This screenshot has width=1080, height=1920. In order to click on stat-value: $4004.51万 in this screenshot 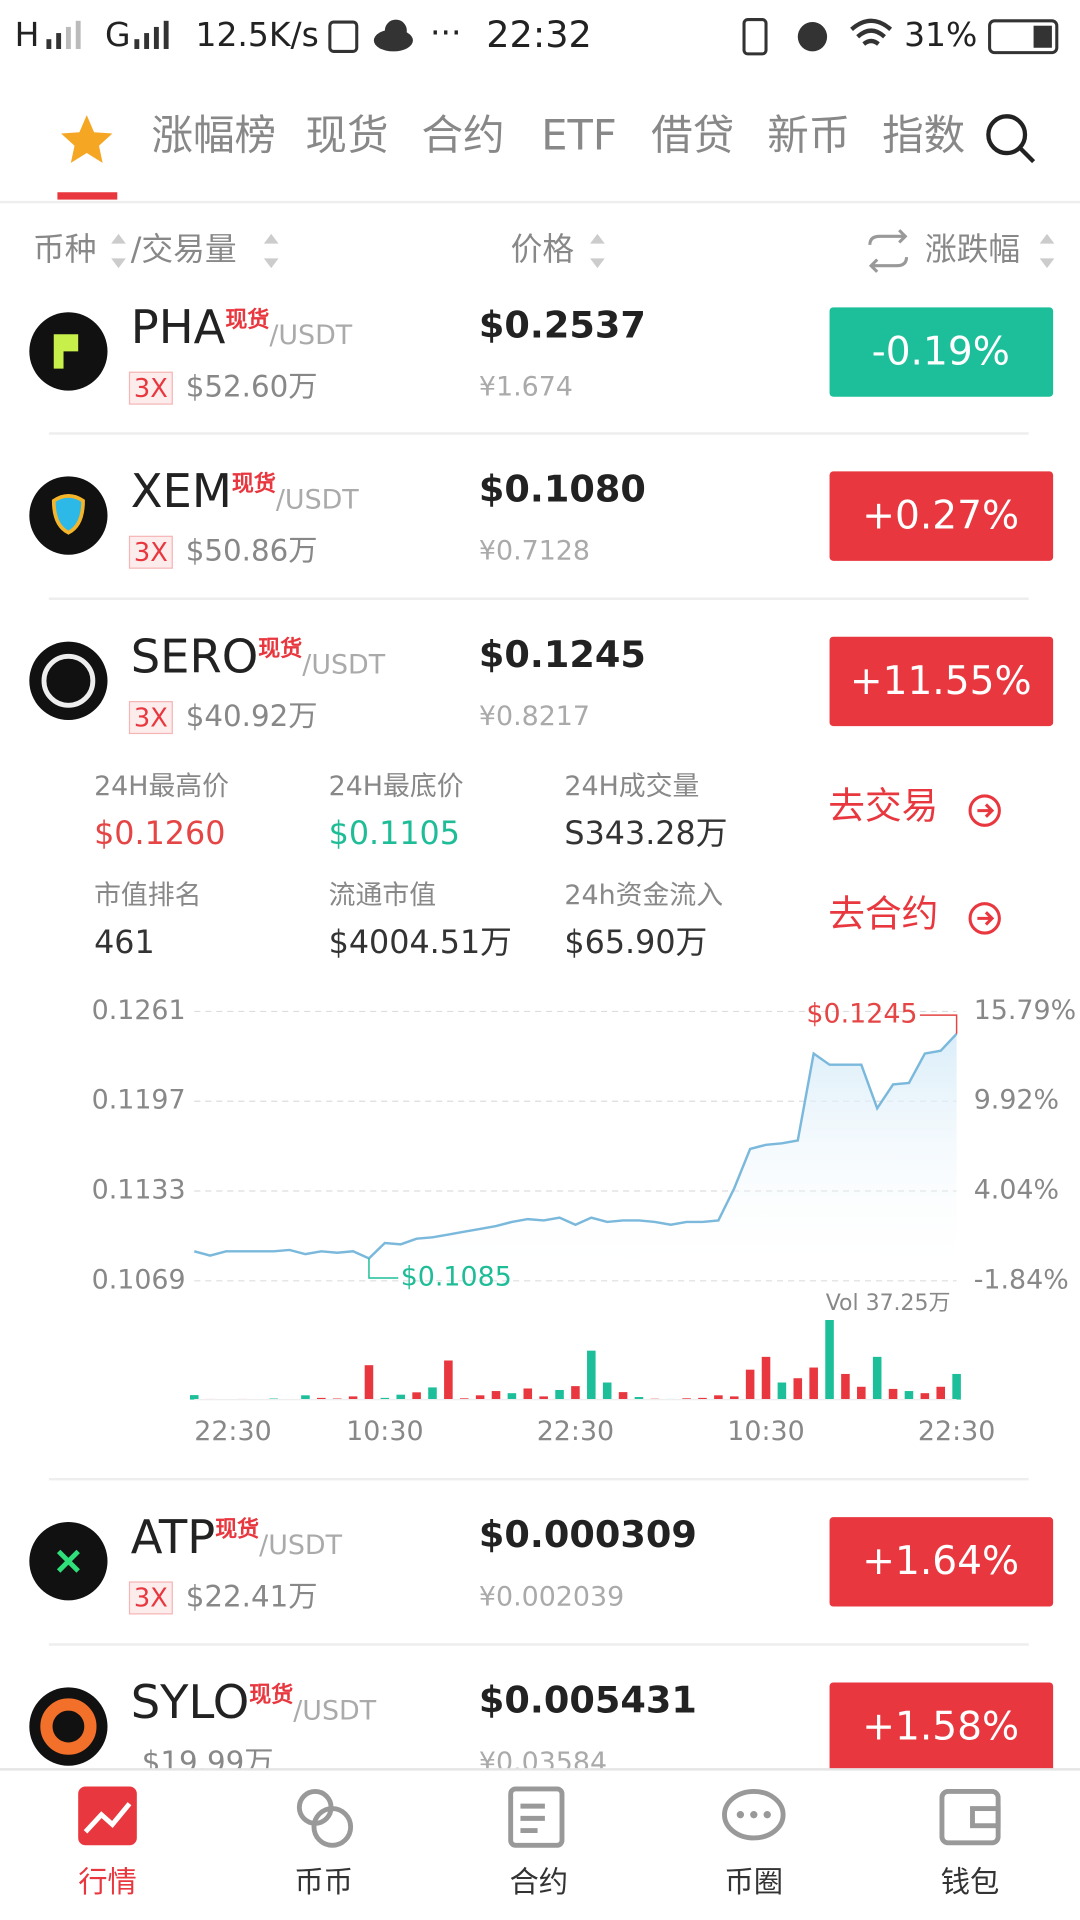, I will do `click(420, 942)`.